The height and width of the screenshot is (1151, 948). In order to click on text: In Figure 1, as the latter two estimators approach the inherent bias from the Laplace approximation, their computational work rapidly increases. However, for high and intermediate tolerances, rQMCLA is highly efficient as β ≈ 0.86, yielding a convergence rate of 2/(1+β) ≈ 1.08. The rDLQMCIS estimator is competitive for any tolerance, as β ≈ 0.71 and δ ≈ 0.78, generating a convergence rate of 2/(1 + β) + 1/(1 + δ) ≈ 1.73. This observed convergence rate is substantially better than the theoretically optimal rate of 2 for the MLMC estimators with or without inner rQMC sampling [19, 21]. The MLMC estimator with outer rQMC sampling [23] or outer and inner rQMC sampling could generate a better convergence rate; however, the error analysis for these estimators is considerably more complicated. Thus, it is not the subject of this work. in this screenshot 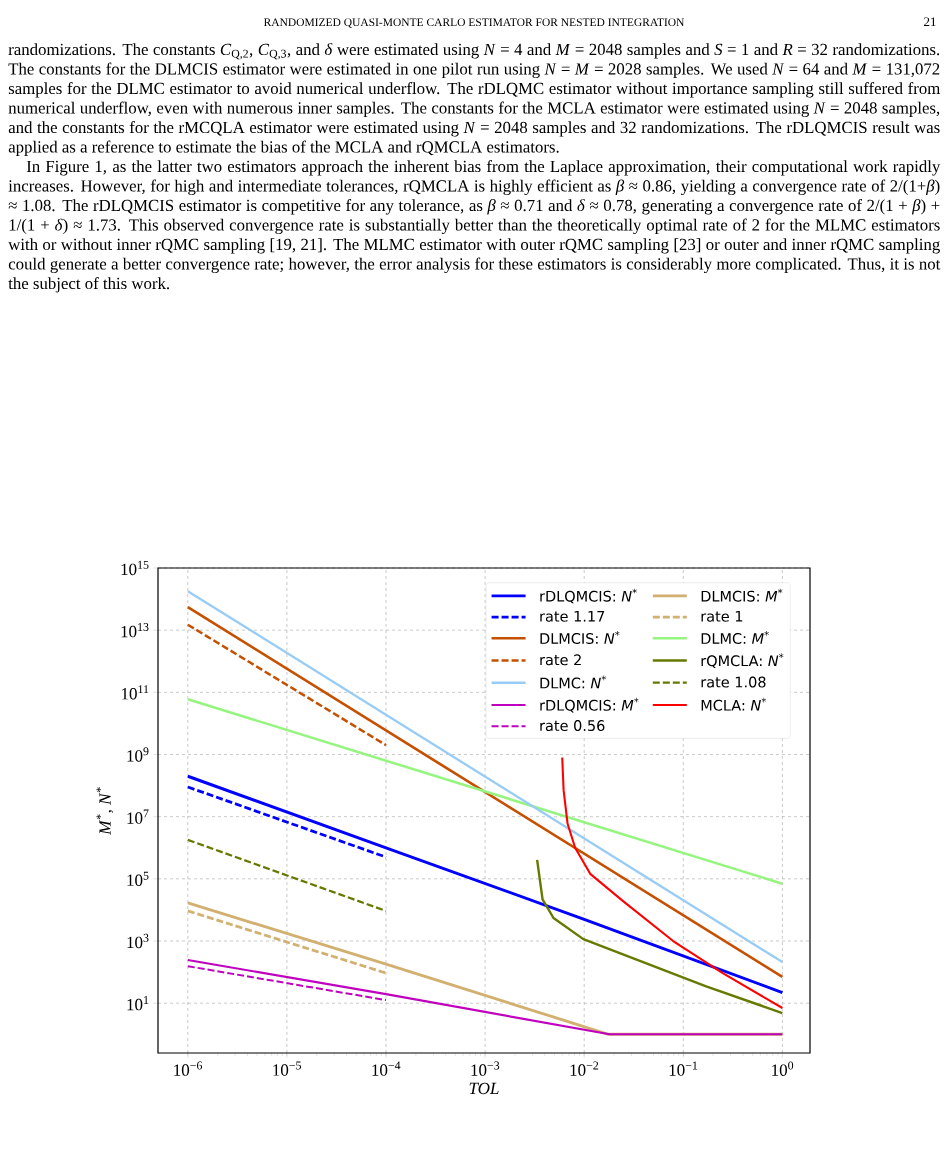, I will do `click(474, 226)`.